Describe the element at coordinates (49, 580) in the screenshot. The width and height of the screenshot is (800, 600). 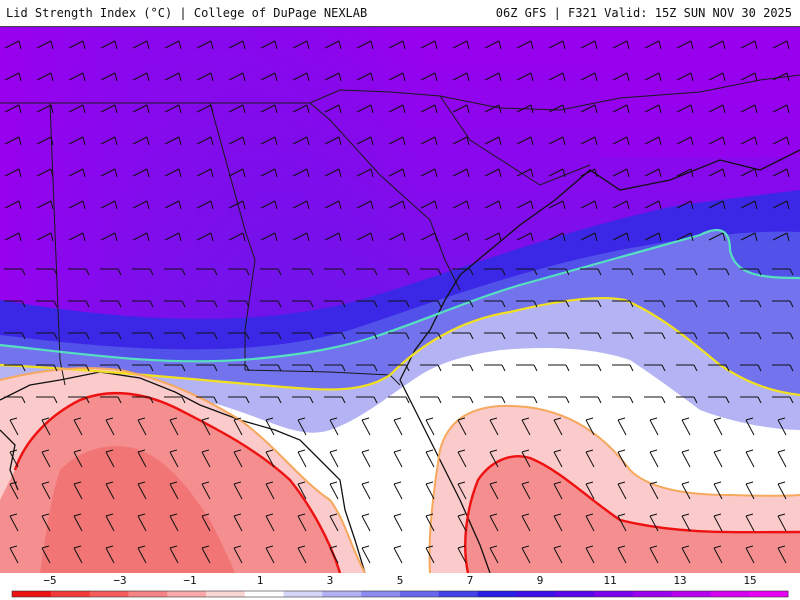
I see `legend-tick-label: −5` at that location.